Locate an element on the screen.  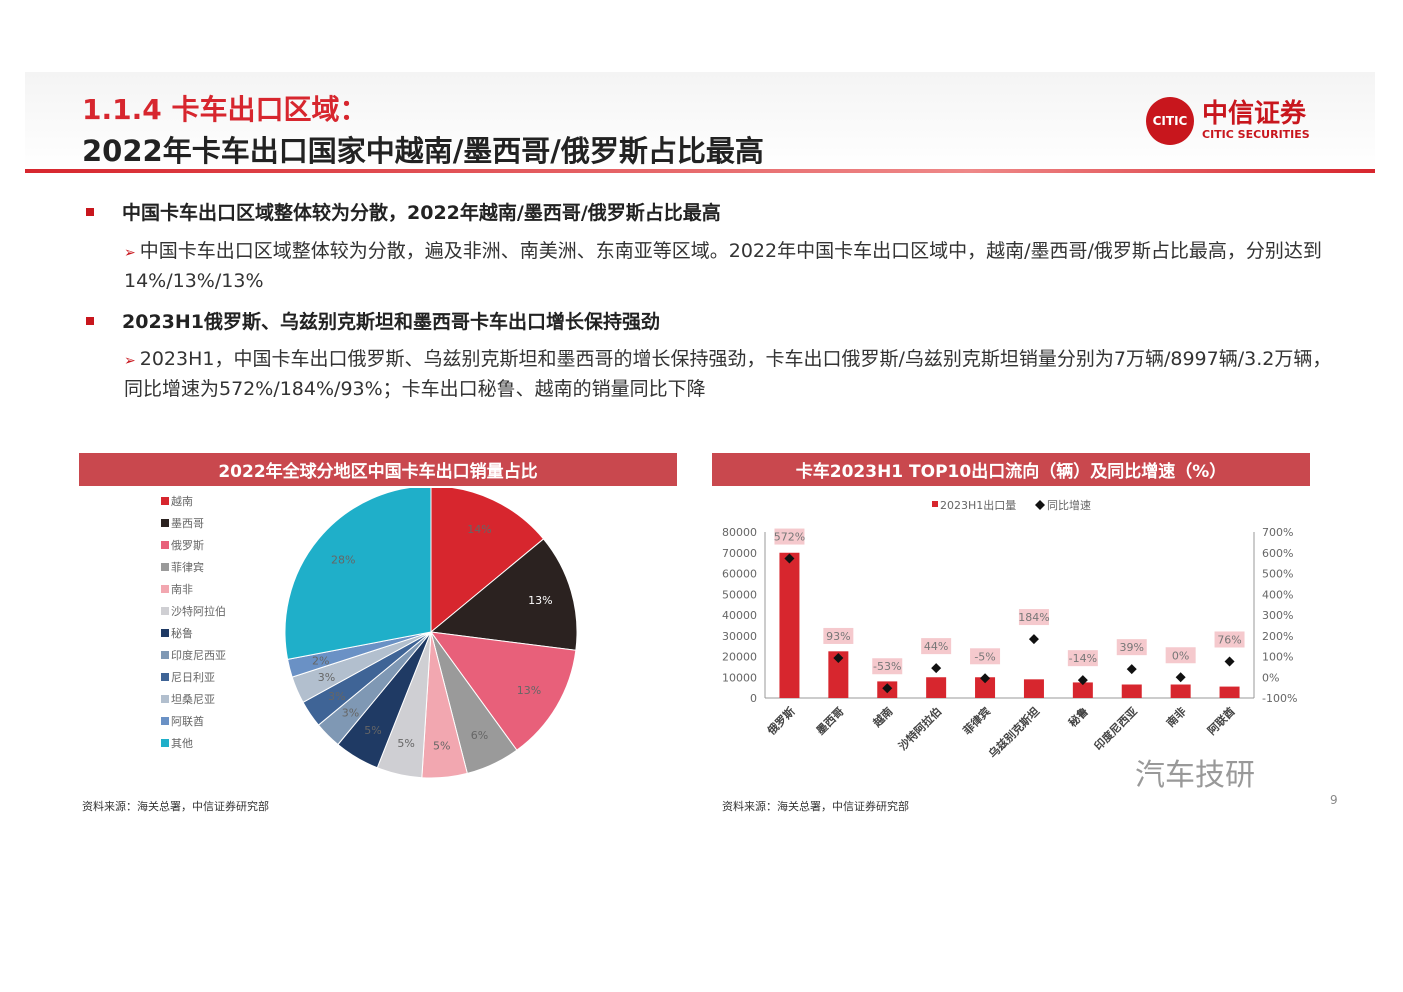
legend-label: 越南 is located at coordinates (182, 501).